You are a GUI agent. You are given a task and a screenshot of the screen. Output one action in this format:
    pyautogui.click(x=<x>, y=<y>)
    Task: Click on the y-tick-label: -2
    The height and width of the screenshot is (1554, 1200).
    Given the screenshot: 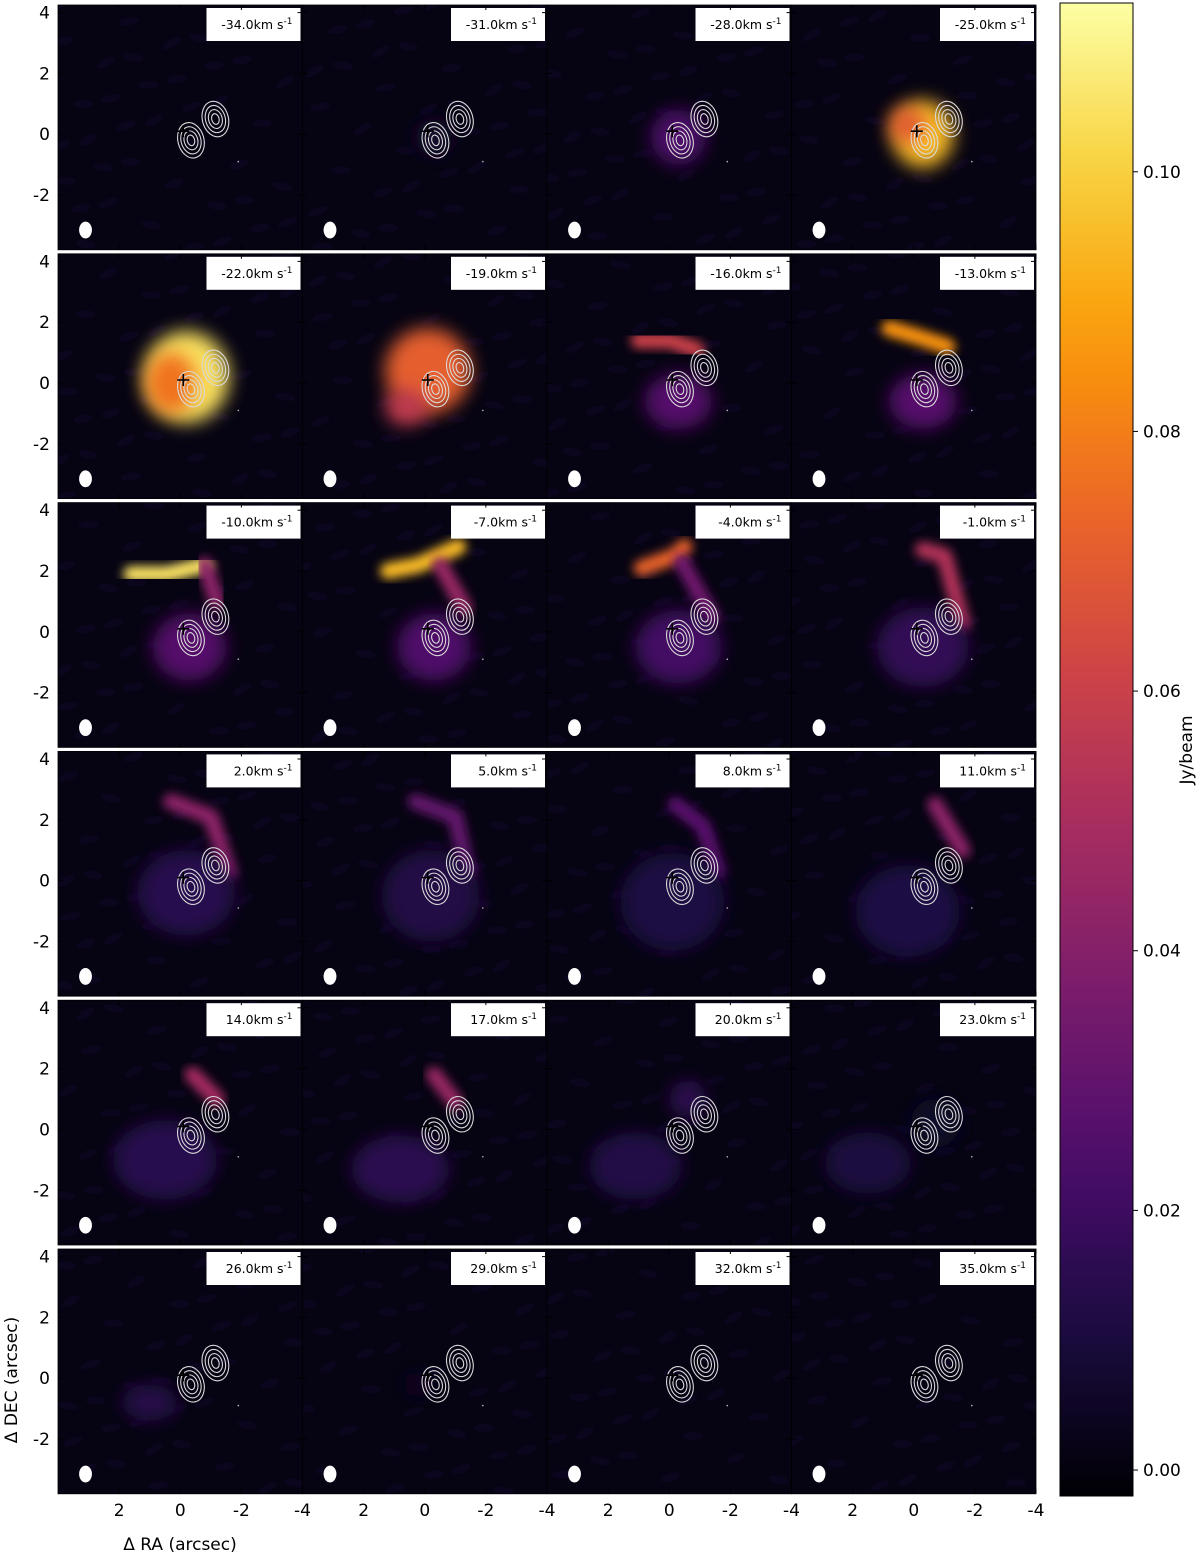 What is the action you would take?
    pyautogui.click(x=41, y=1440)
    